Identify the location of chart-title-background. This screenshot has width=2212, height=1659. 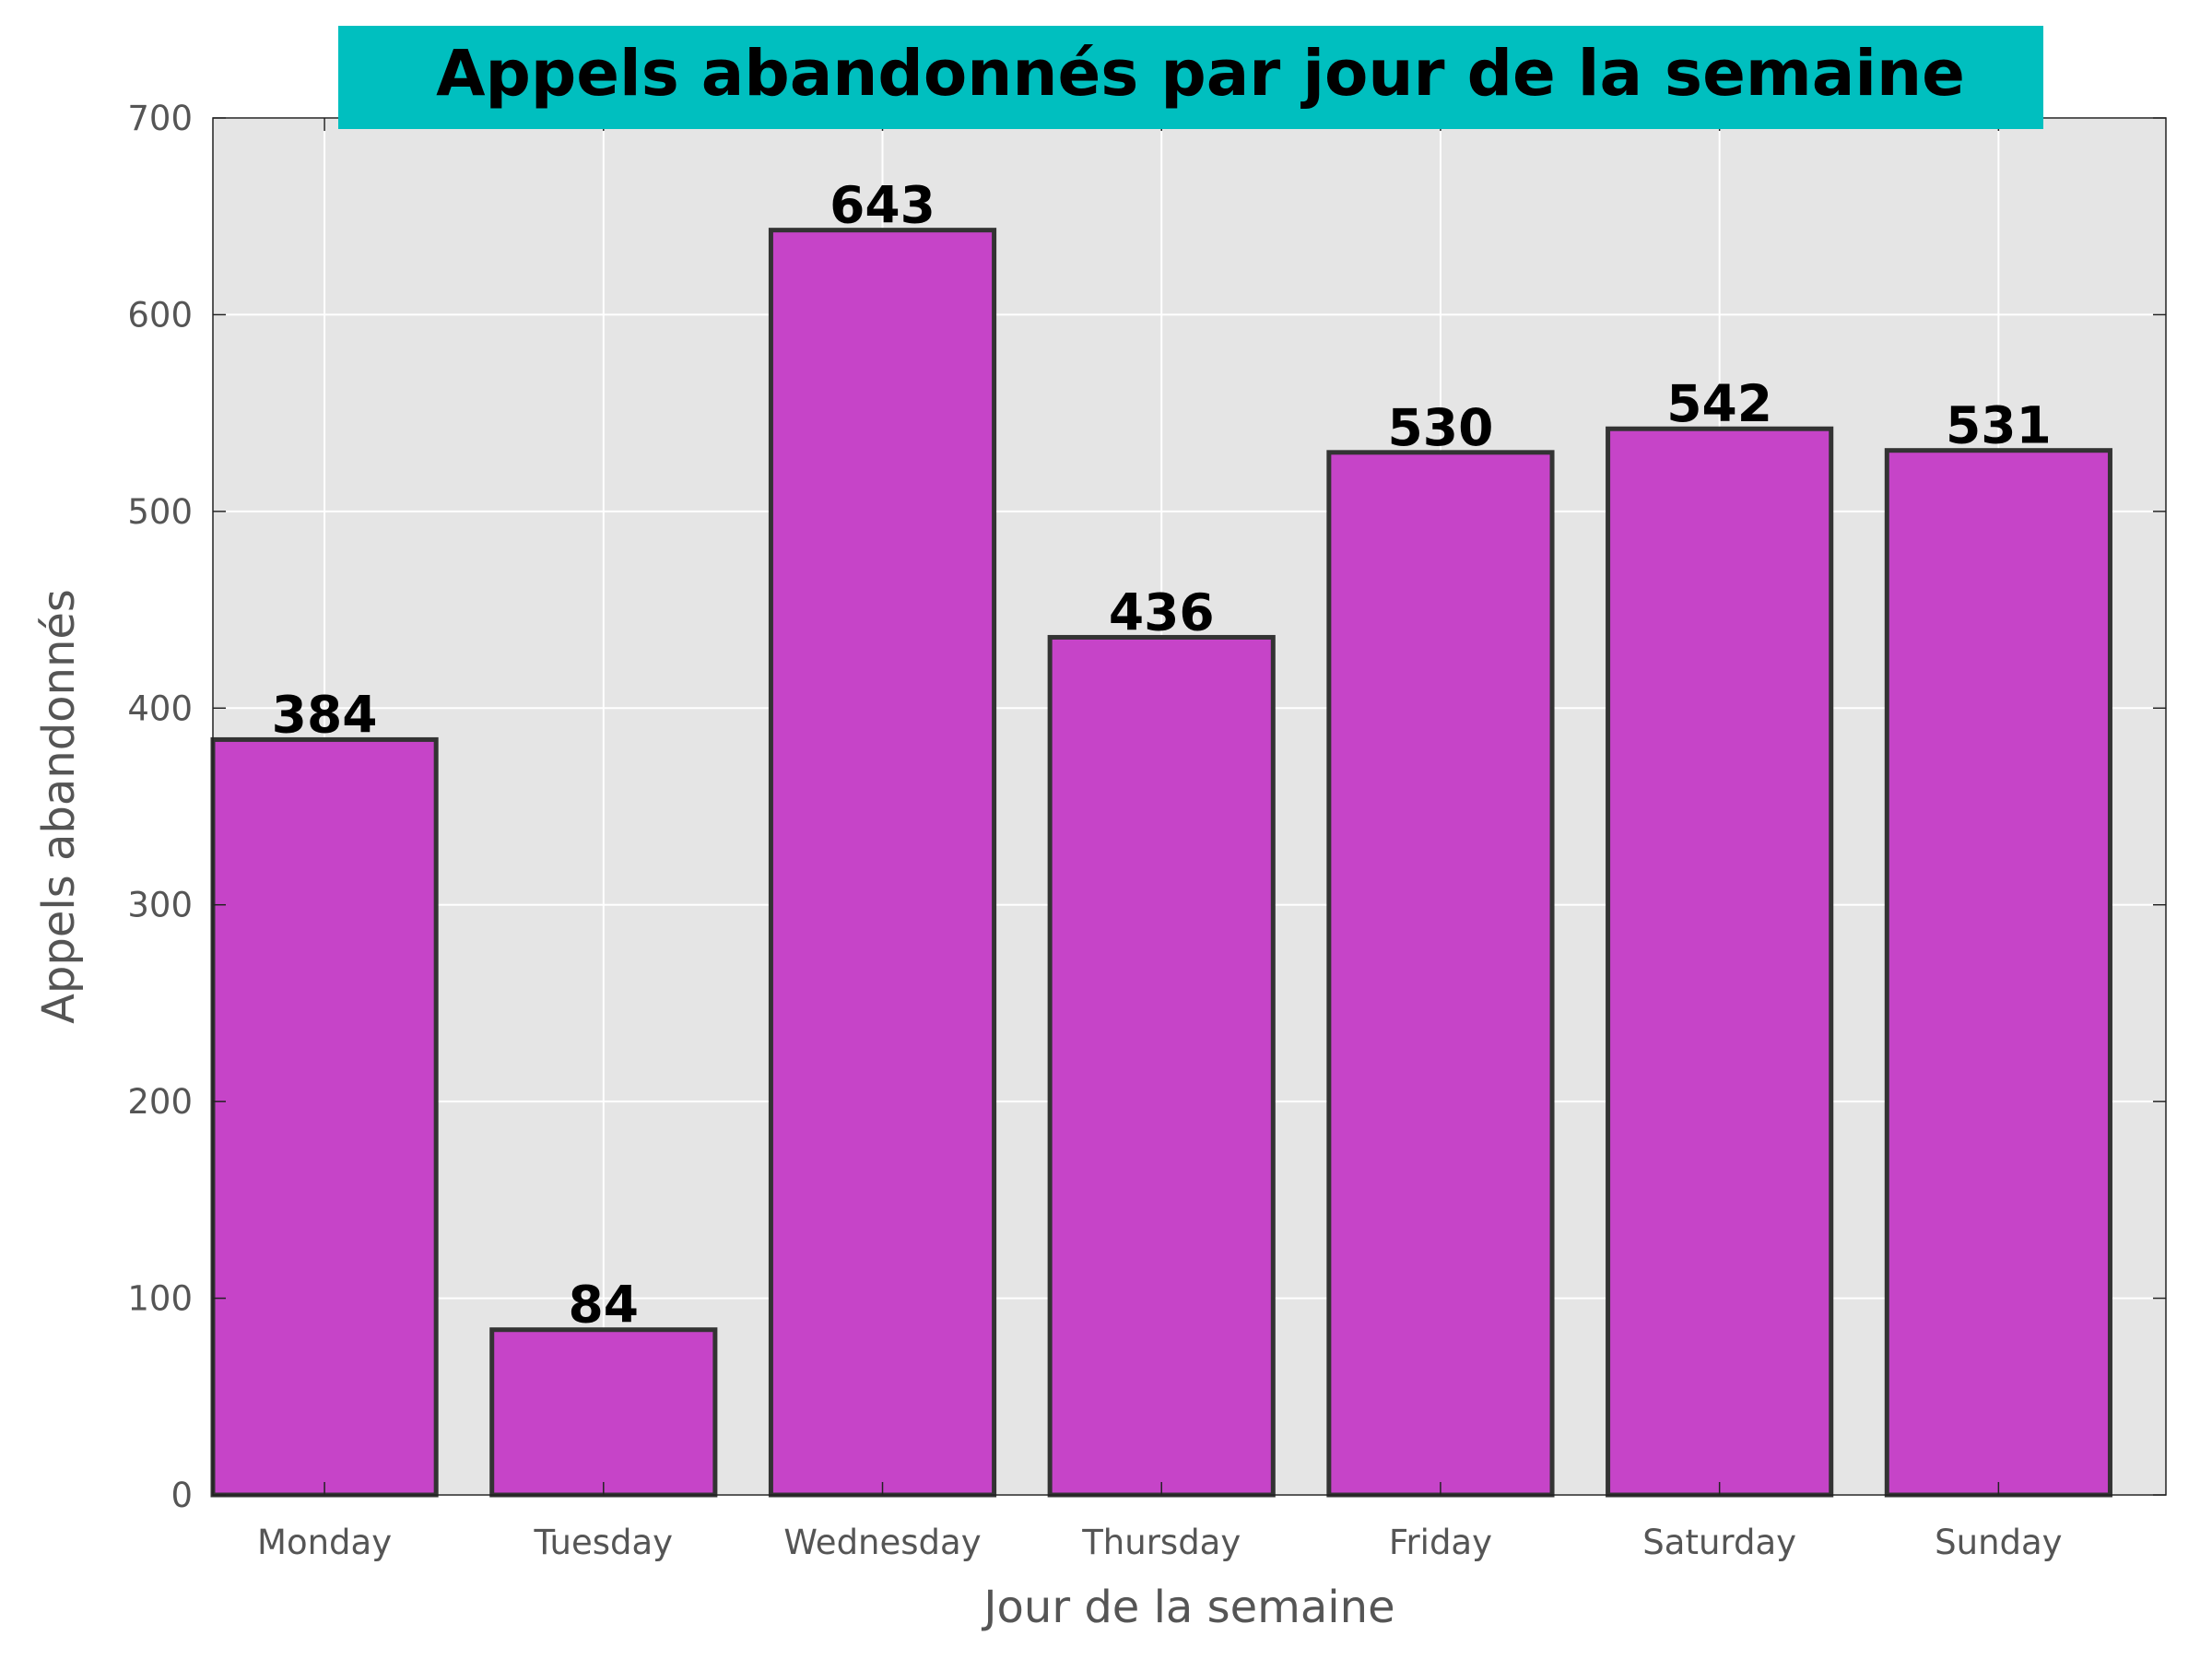
(1190, 77).